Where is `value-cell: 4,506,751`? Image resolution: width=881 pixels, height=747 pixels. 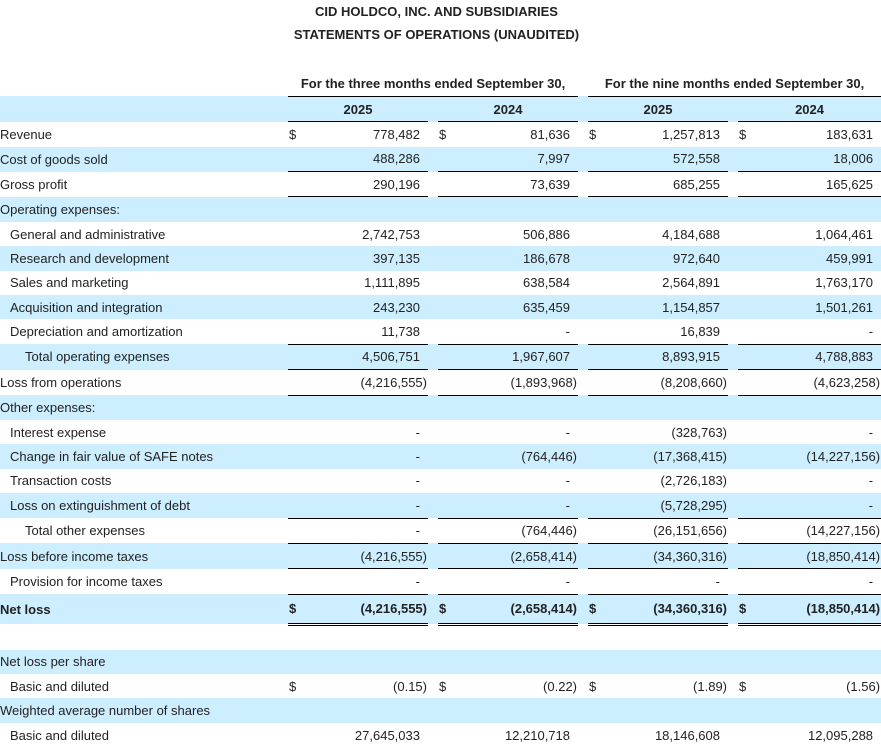 value-cell: 4,506,751 is located at coordinates (368, 357).